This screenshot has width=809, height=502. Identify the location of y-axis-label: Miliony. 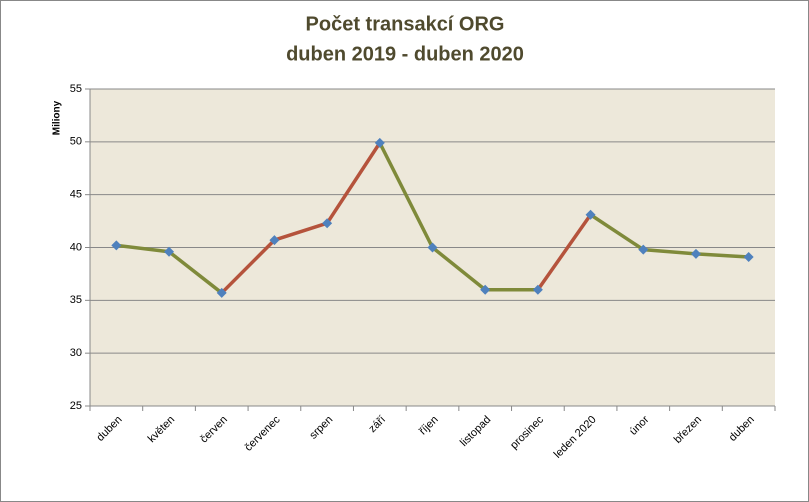
(57, 117).